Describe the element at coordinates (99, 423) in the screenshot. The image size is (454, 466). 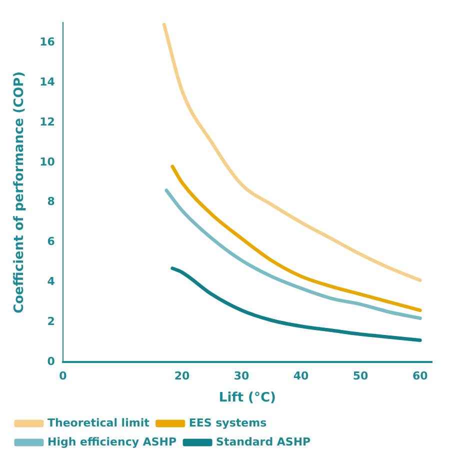
I see `legend-label: Theoretical limit` at that location.